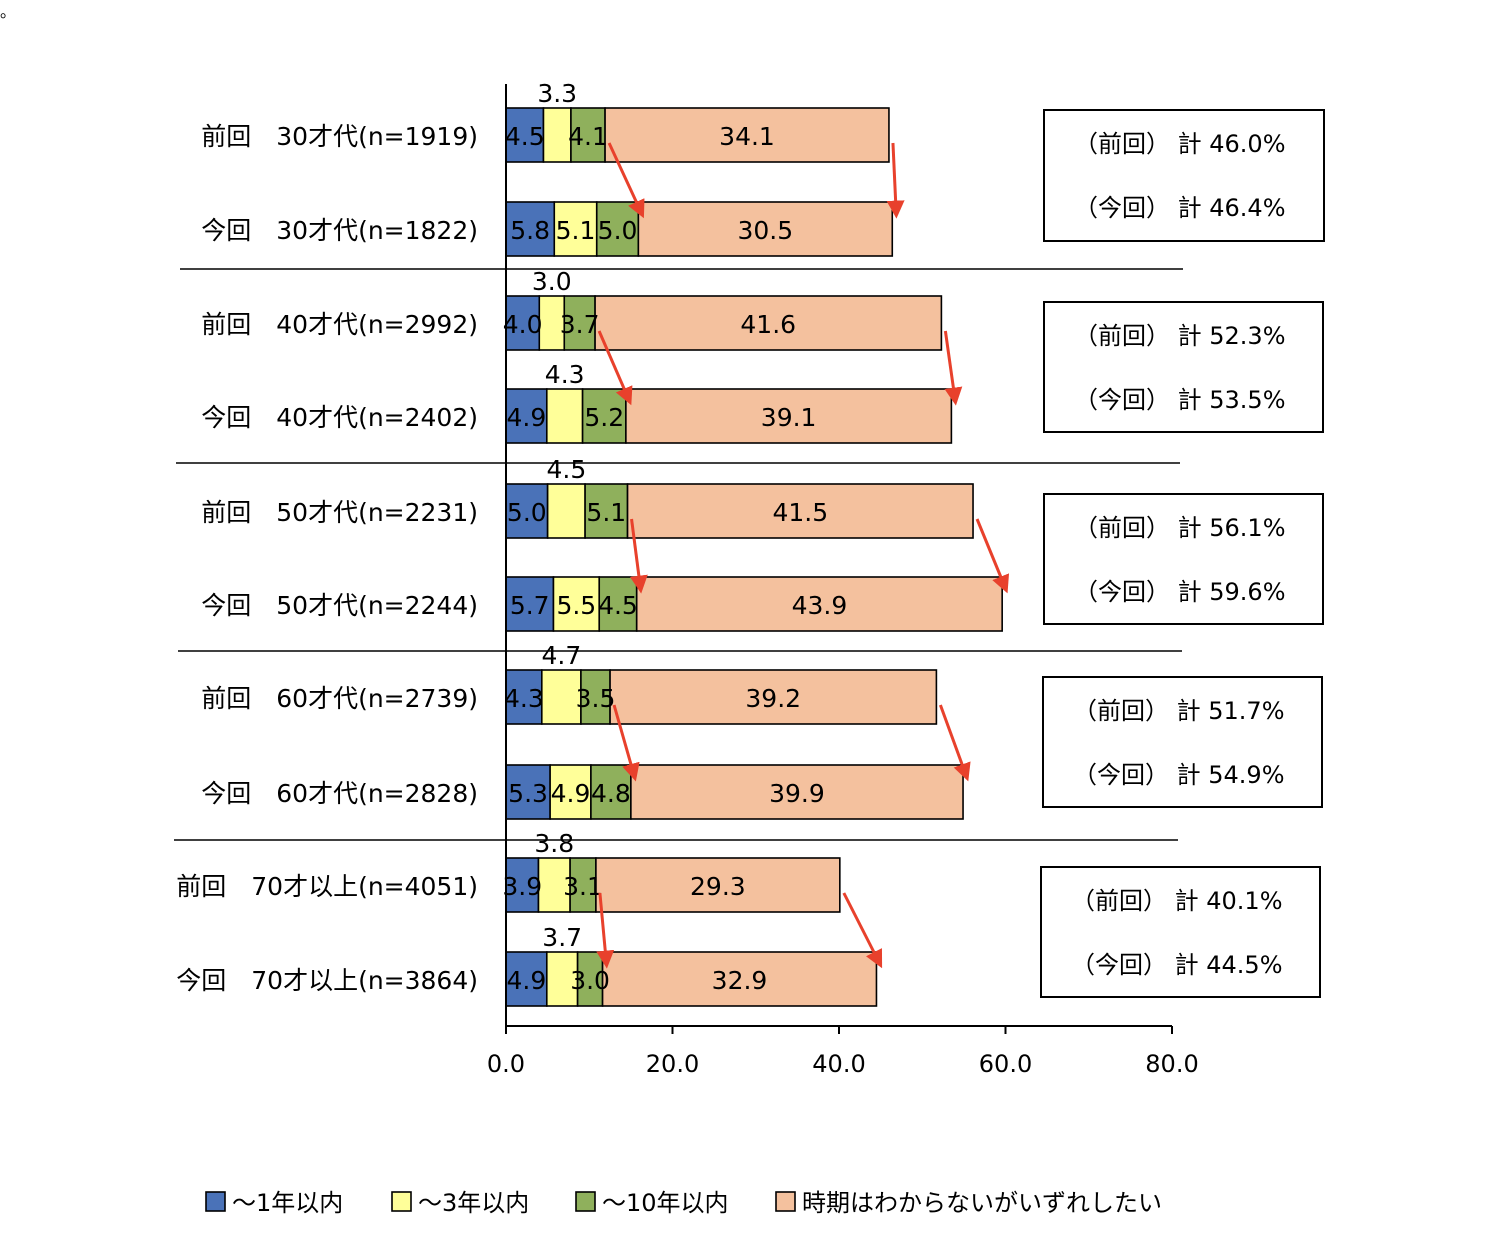 This screenshot has width=1488, height=1258. Describe the element at coordinates (1179, 711) in the screenshot. I see `total-previous: （前回） 計 51.7%` at that location.